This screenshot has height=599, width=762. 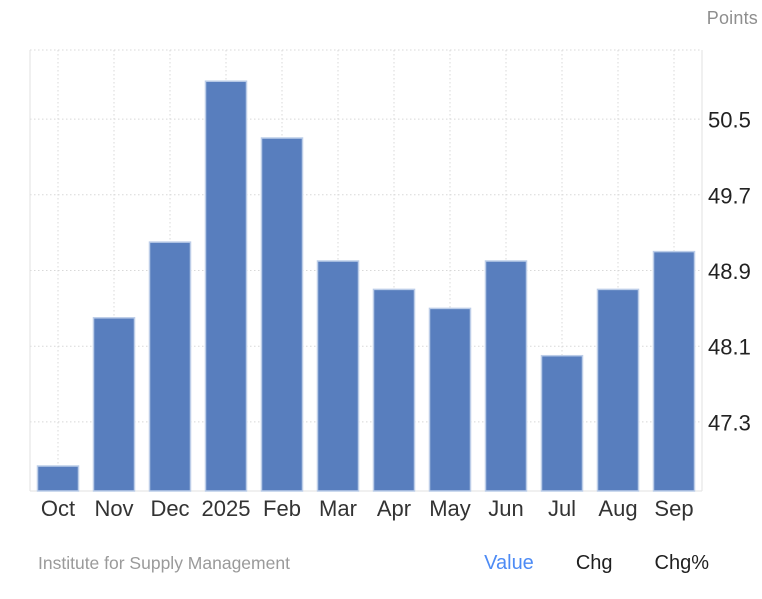 What do you see at coordinates (282, 508) in the screenshot?
I see `x-axis-label-feb: Feb` at bounding box center [282, 508].